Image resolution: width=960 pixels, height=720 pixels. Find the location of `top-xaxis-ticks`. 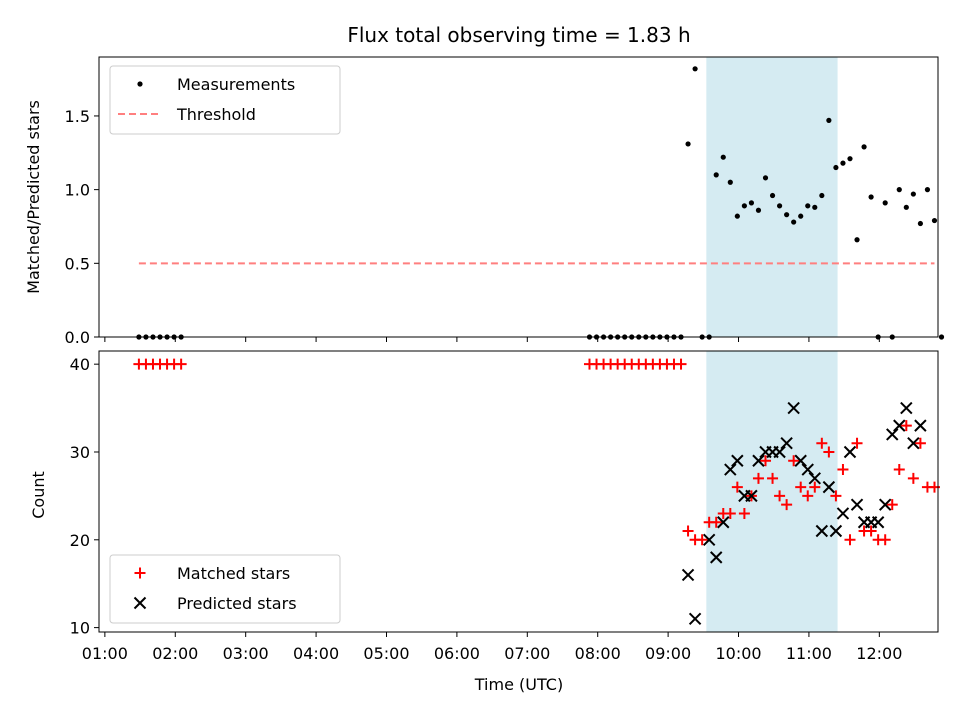

top-xaxis-ticks is located at coordinates (492, 339).